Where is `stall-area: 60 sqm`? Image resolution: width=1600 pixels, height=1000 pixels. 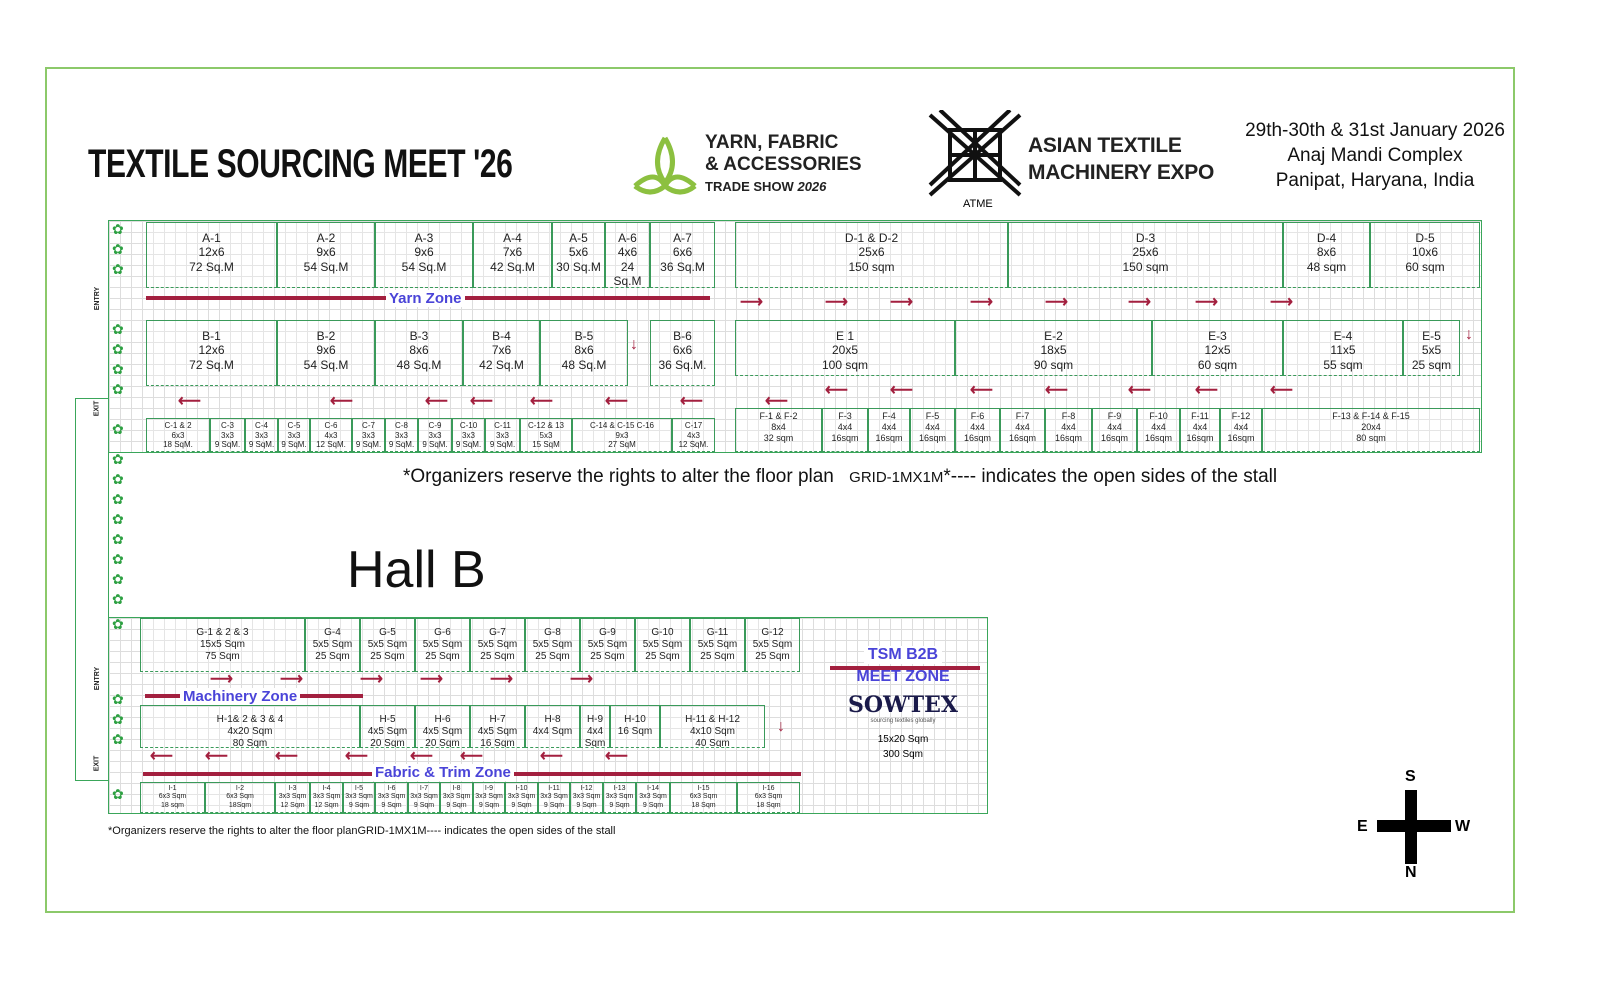 stall-area: 60 sqm is located at coordinates (1425, 266).